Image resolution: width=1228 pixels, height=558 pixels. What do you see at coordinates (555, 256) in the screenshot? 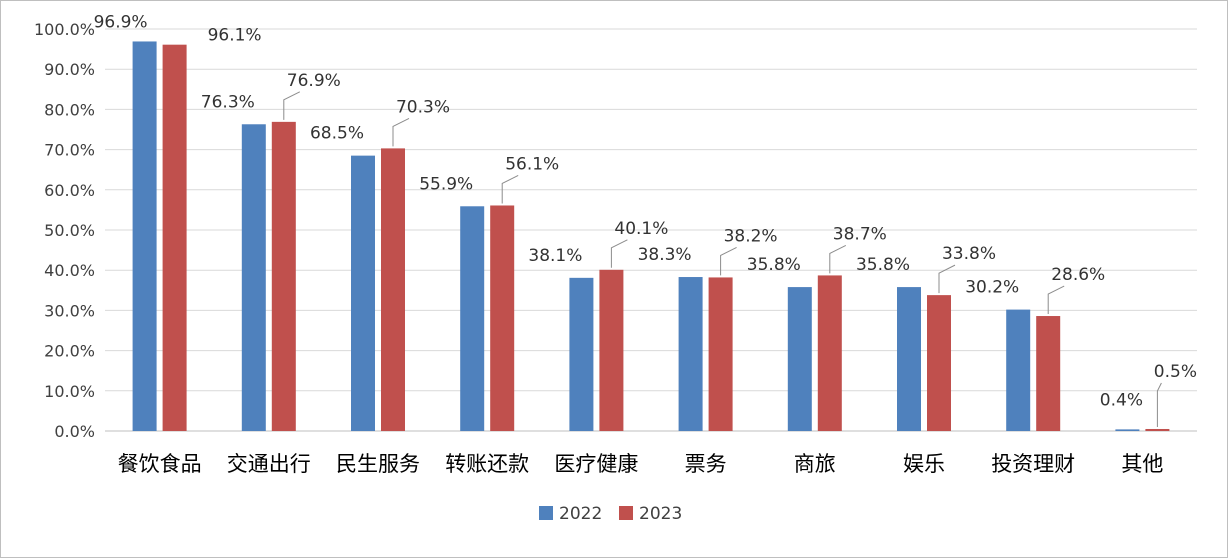
I see `data-label-2022-4: 38.1%` at bounding box center [555, 256].